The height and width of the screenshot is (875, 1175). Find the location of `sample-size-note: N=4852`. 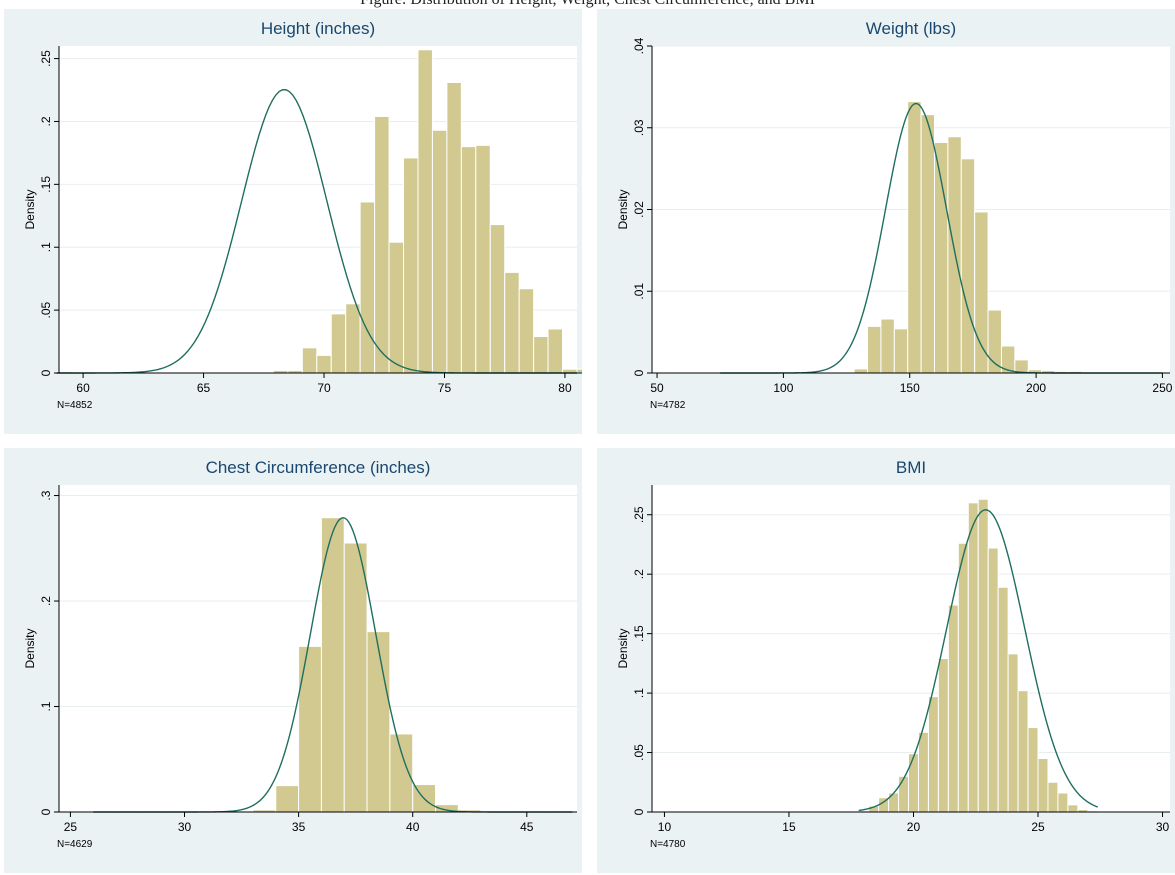

sample-size-note: N=4852 is located at coordinates (75, 405).